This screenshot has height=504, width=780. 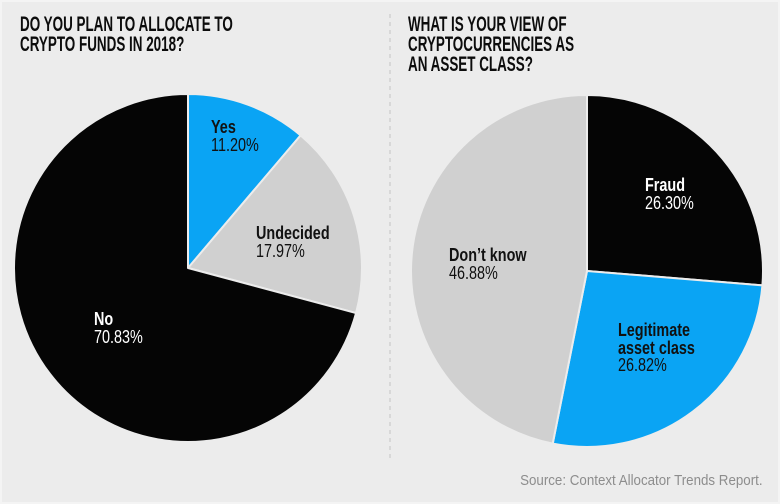 I want to click on source-note: Source: Context Allocator Trends Report., so click(x=641, y=481).